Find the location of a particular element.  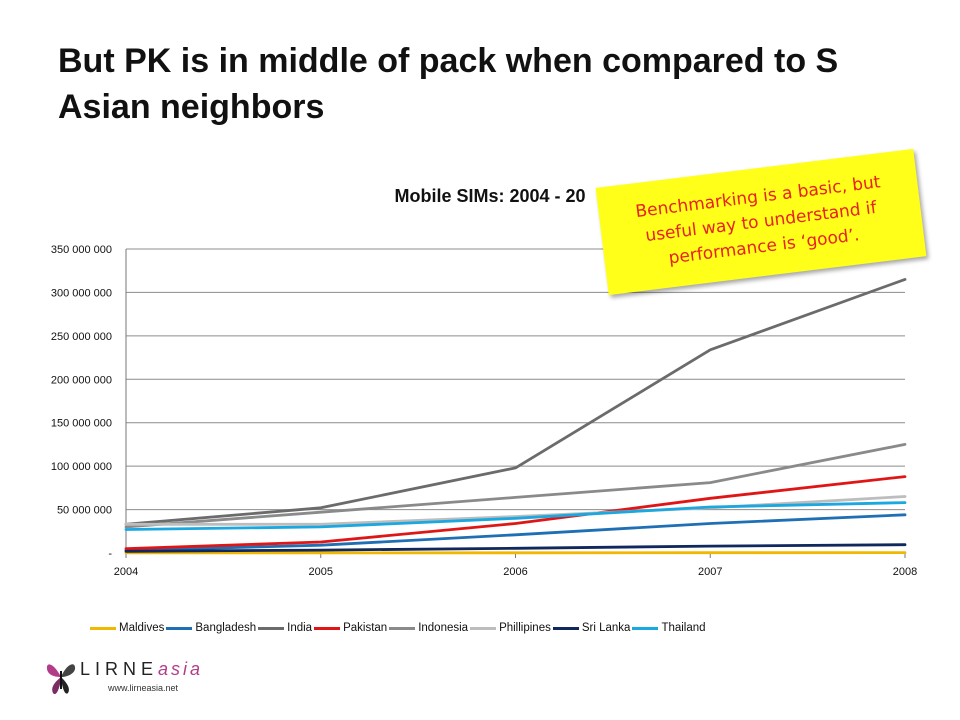

legend-label: India is located at coordinates (300, 628).